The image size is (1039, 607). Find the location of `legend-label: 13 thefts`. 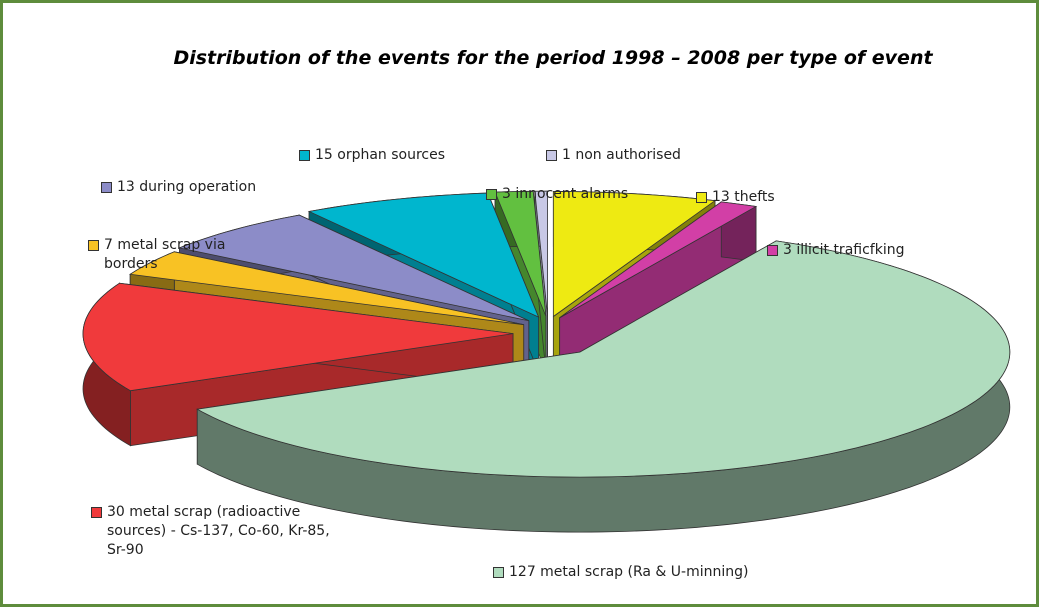

legend-label: 13 thefts is located at coordinates (735, 197).